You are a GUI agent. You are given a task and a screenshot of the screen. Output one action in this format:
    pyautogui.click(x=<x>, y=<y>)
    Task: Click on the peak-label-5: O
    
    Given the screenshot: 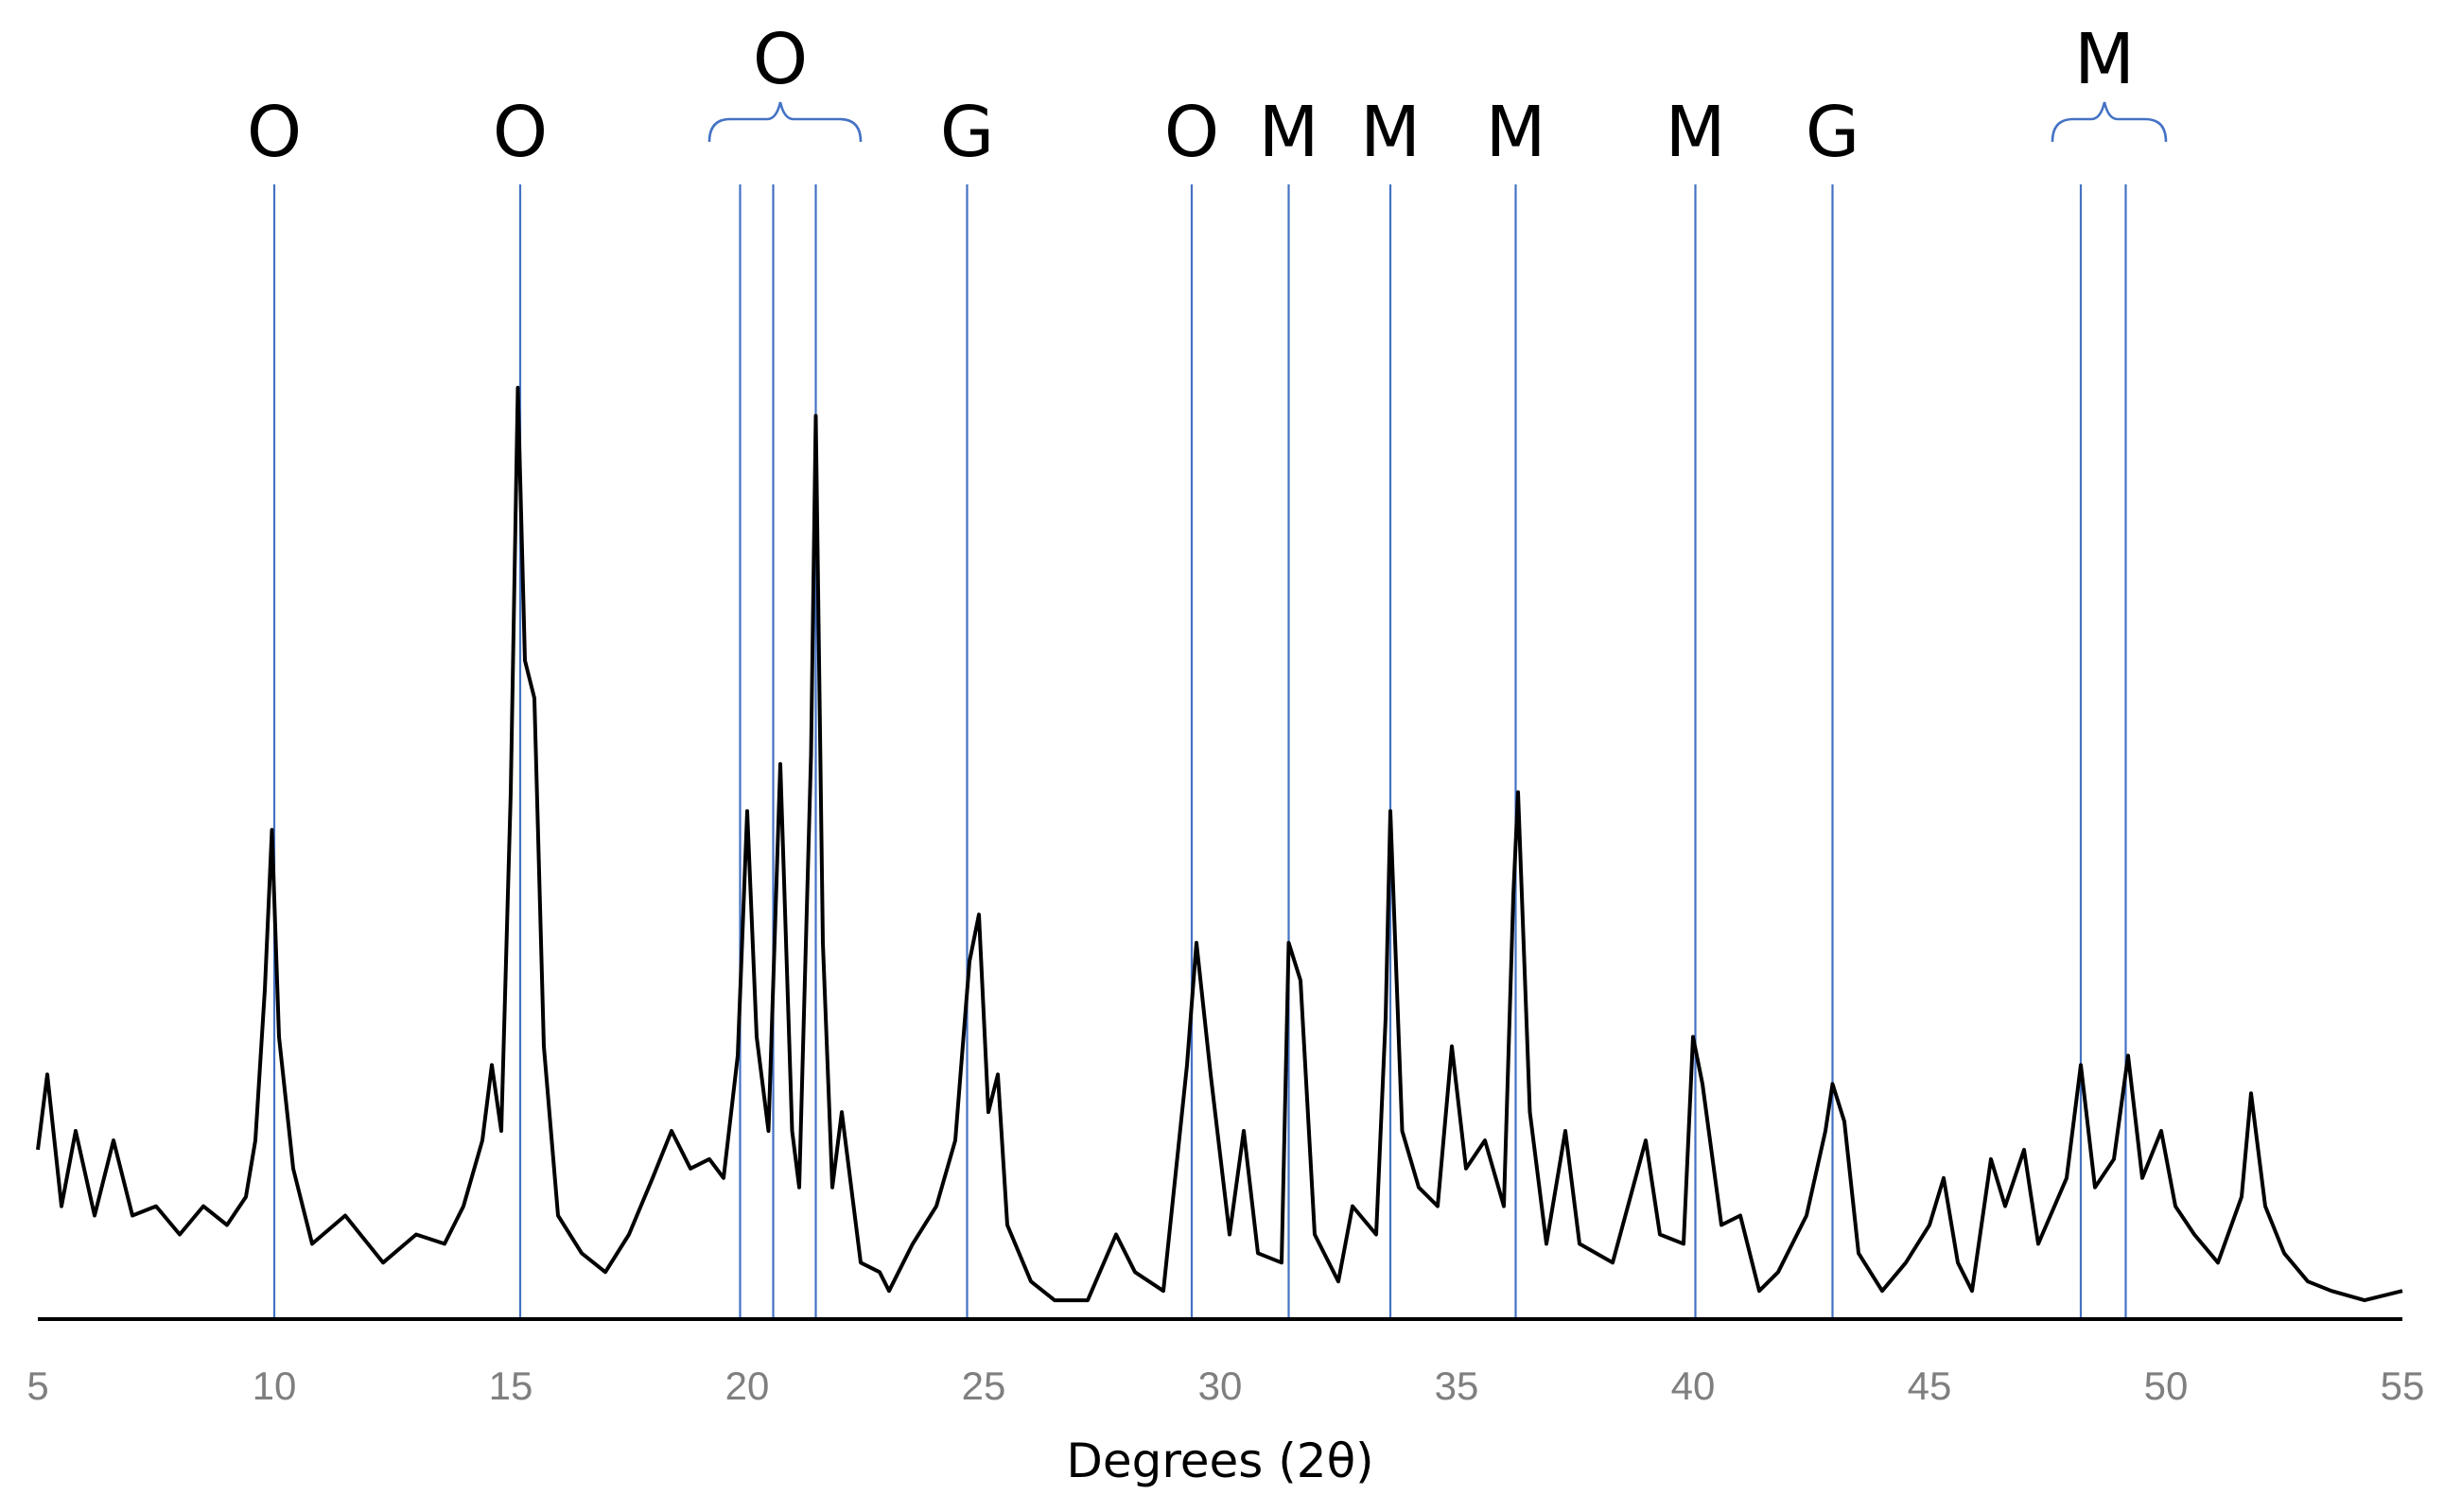 What is the action you would take?
    pyautogui.click(x=1192, y=133)
    